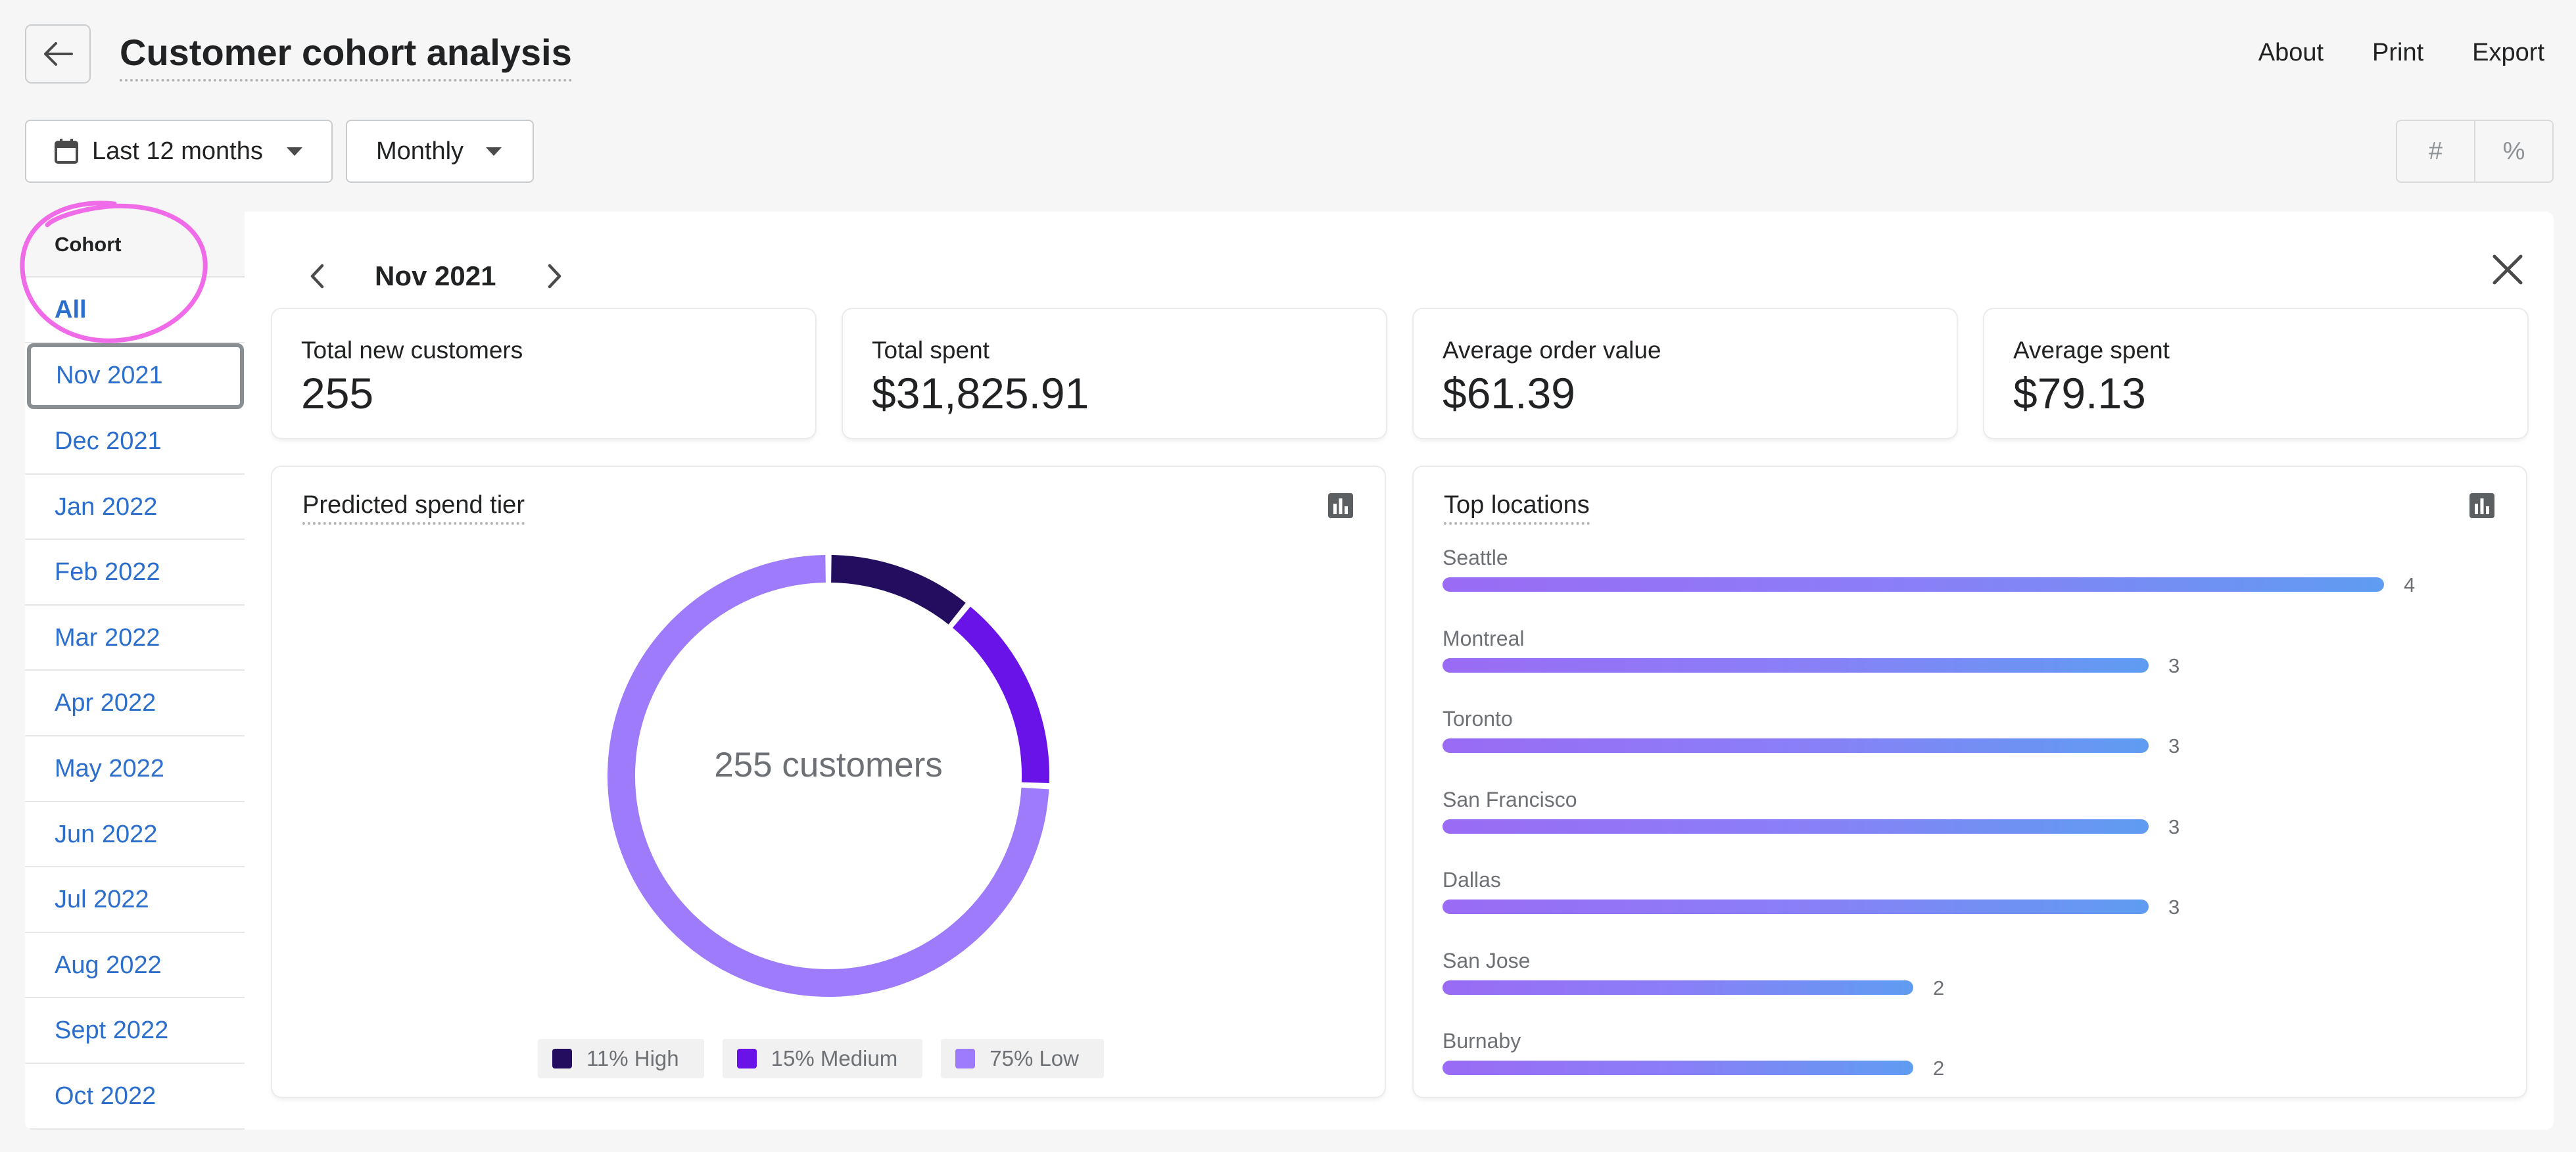  I want to click on metric-value: $61.39, so click(1509, 393).